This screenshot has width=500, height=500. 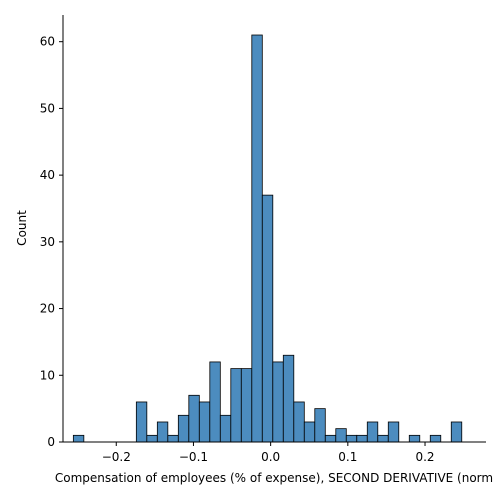 What do you see at coordinates (347, 457) in the screenshot?
I see `x-tick-label: 0.1` at bounding box center [347, 457].